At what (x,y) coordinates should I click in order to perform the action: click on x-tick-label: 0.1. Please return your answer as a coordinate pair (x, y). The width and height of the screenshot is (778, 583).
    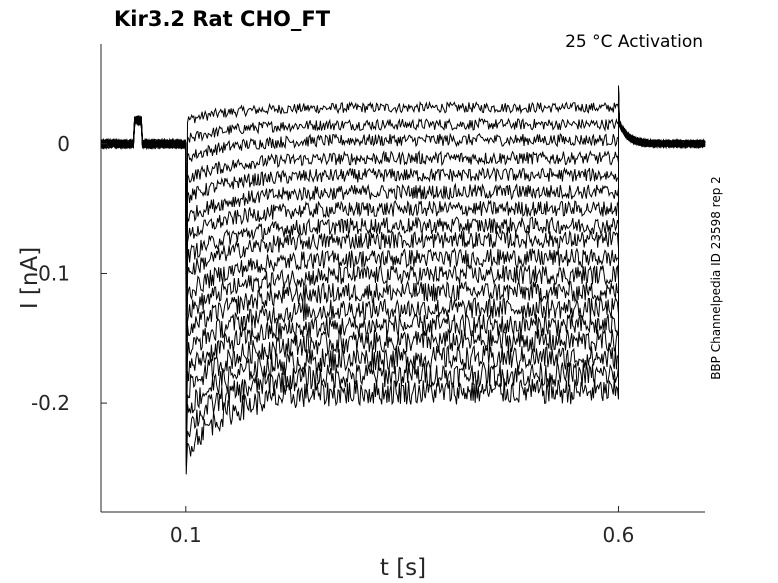
    Looking at the image, I should click on (186, 535).